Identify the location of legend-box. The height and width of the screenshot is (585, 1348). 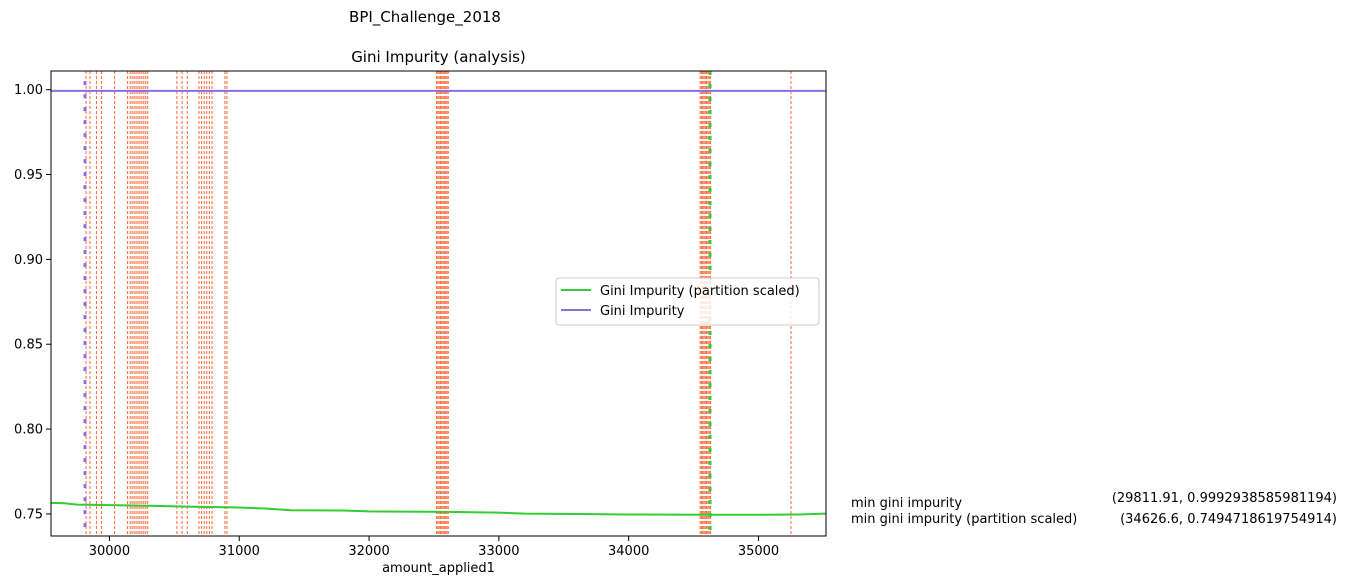
(687, 301).